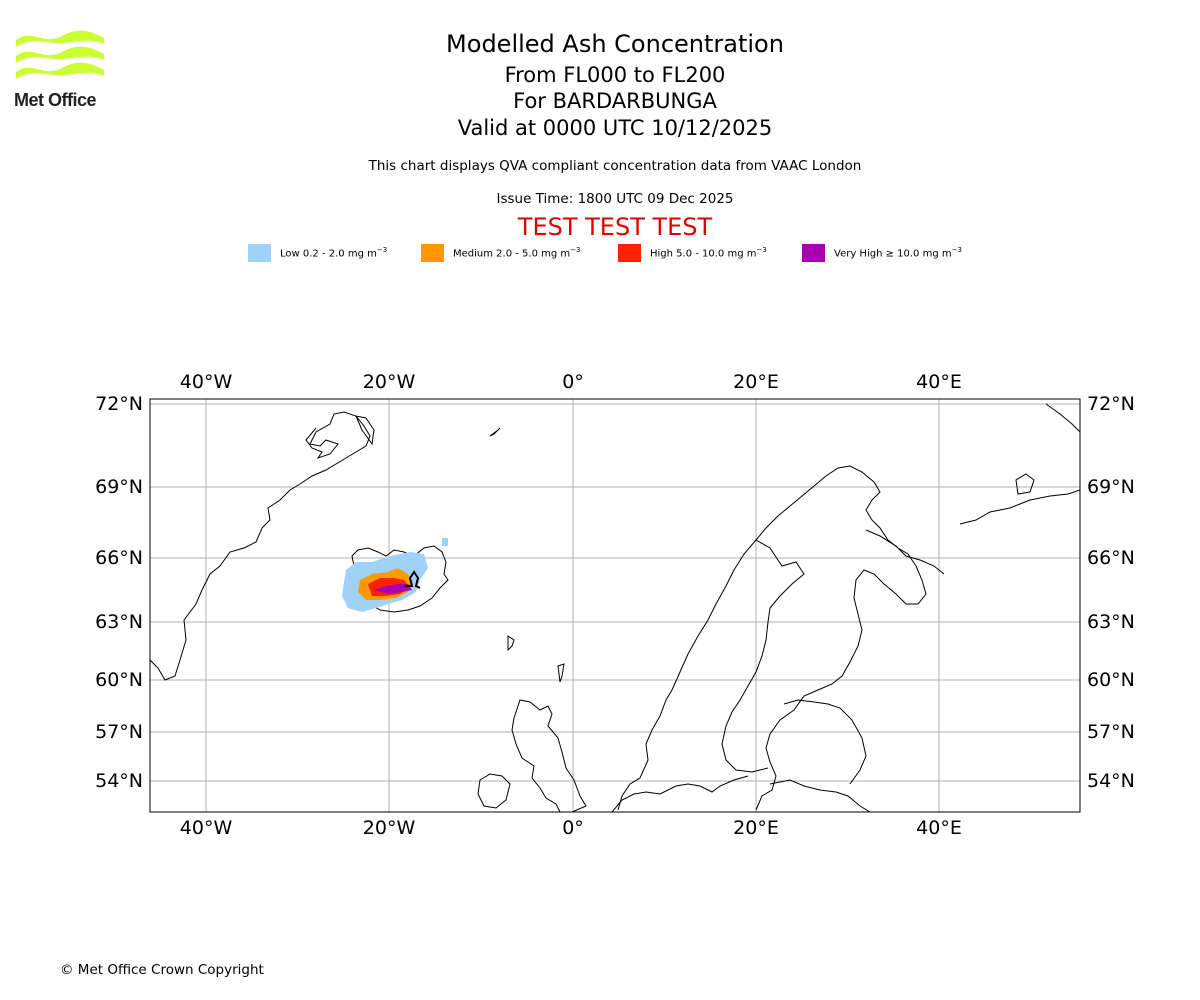 The image size is (1200, 1000). What do you see at coordinates (772, 638) in the screenshot?
I see `scandinavia-coast` at bounding box center [772, 638].